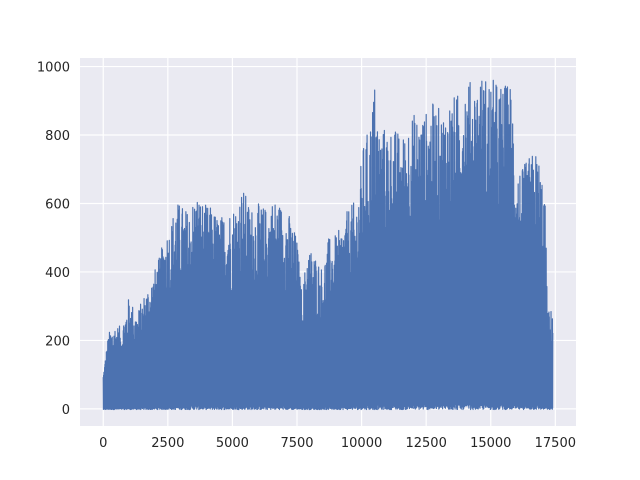 The height and width of the screenshot is (480, 640). Describe the element at coordinates (167, 443) in the screenshot. I see `x-tick-label: 2500` at that location.